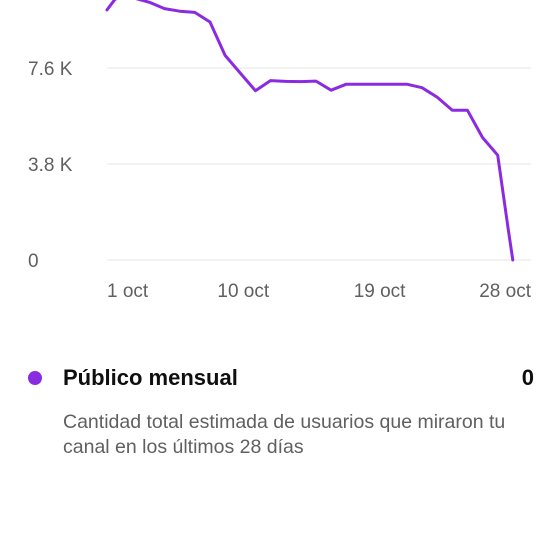  I want to click on metric-label: Público mensual, so click(150, 377).